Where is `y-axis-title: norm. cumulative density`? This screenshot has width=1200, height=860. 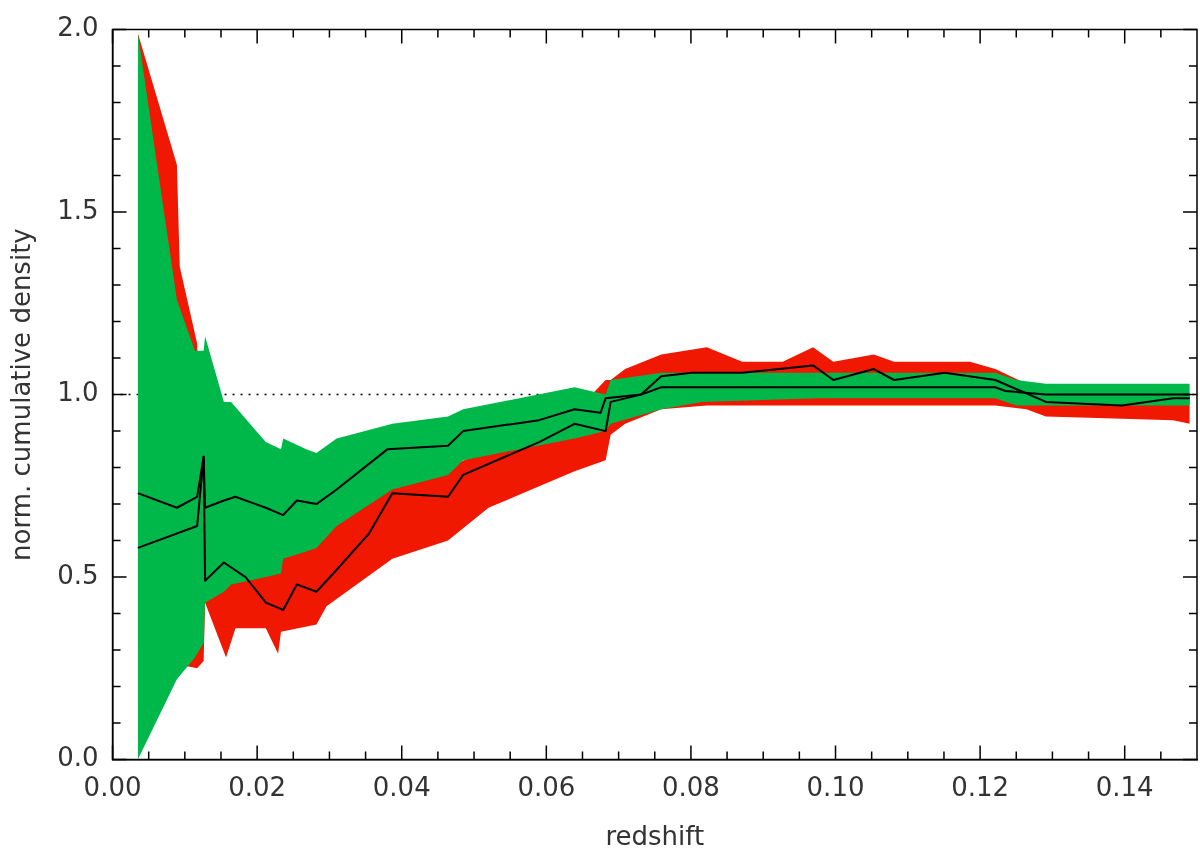
y-axis-title: norm. cumulative density is located at coordinates (21, 394).